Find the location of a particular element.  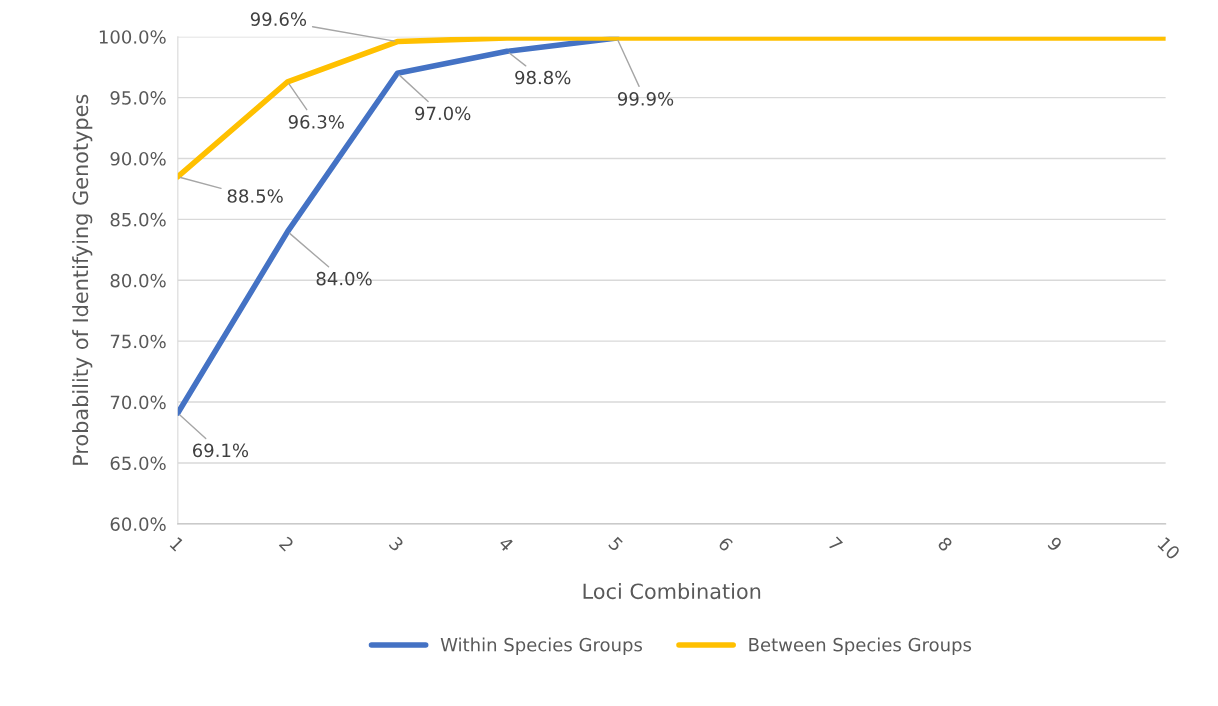

x-tick-label: 3 is located at coordinates (396, 544).